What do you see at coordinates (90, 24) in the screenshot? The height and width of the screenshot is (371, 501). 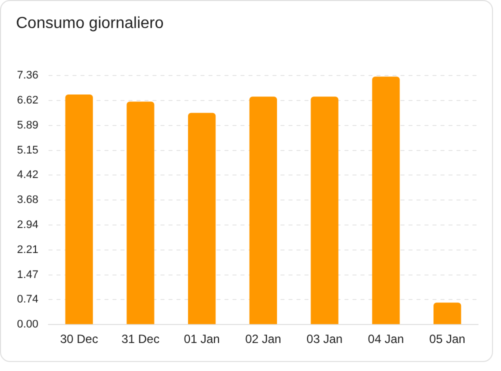 I see `chart-title: Consumo giornaliero` at bounding box center [90, 24].